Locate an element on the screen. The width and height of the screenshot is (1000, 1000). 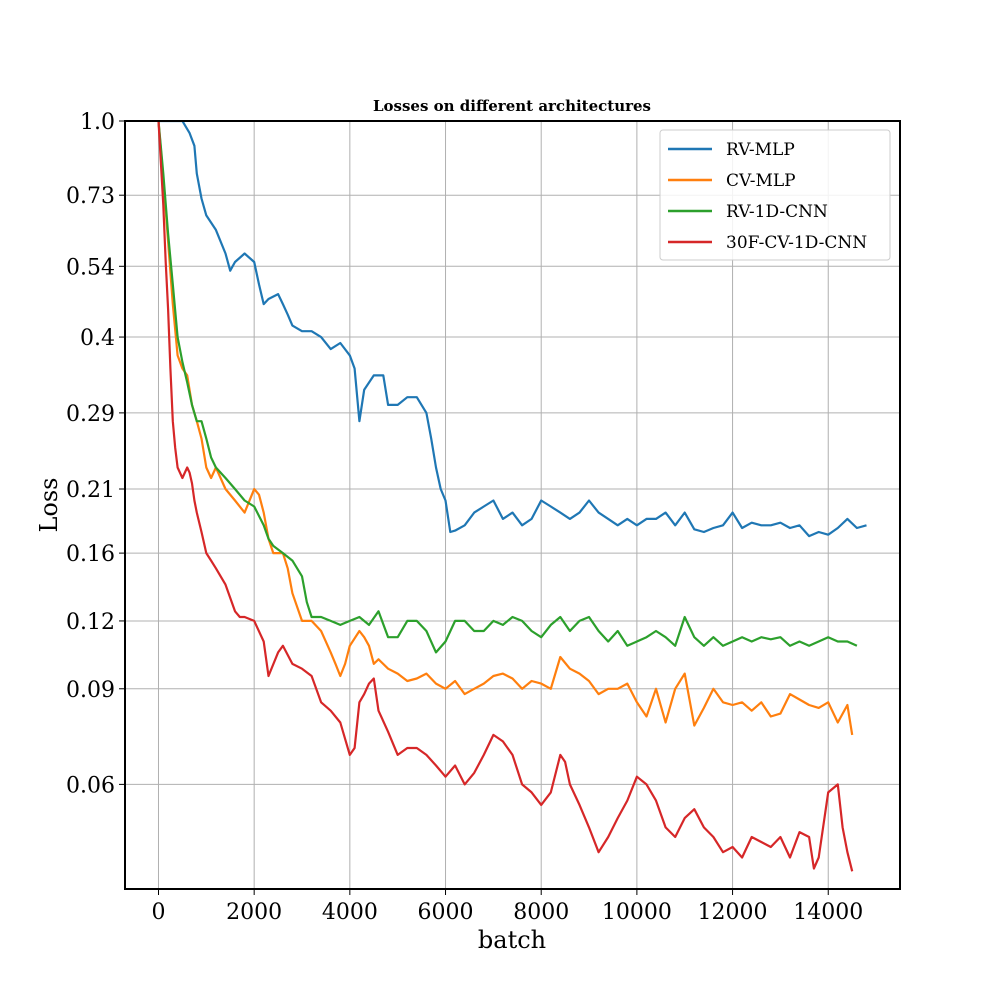
x-tick-label: 10000 is located at coordinates (637, 912).